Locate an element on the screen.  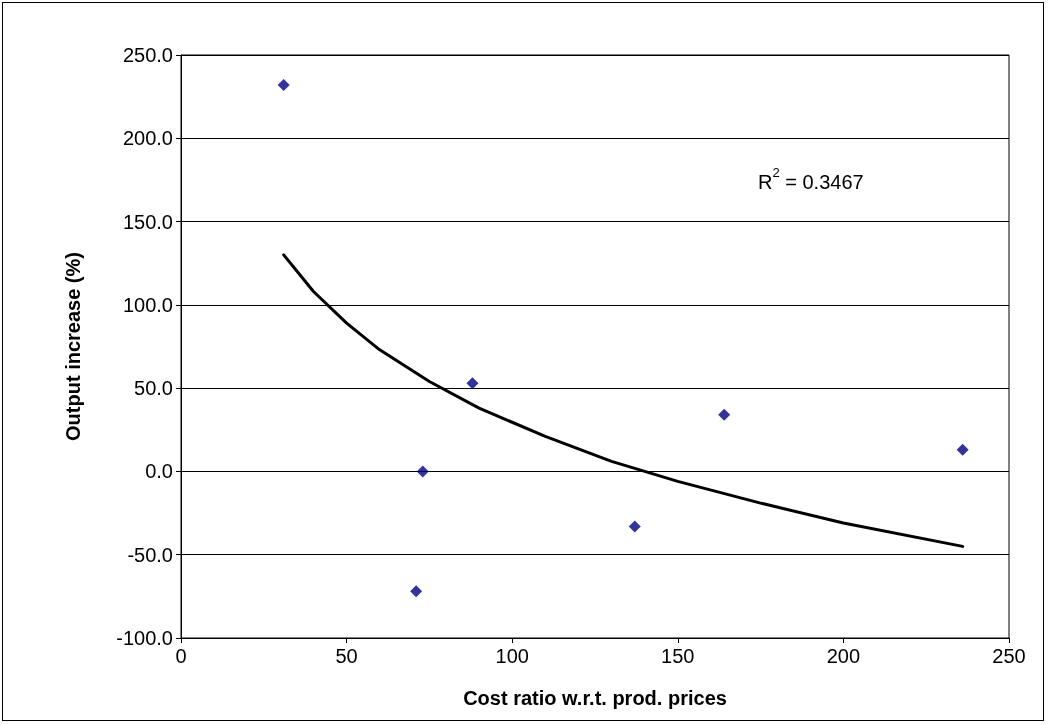
x-tick-label: 0 is located at coordinates (181, 656).